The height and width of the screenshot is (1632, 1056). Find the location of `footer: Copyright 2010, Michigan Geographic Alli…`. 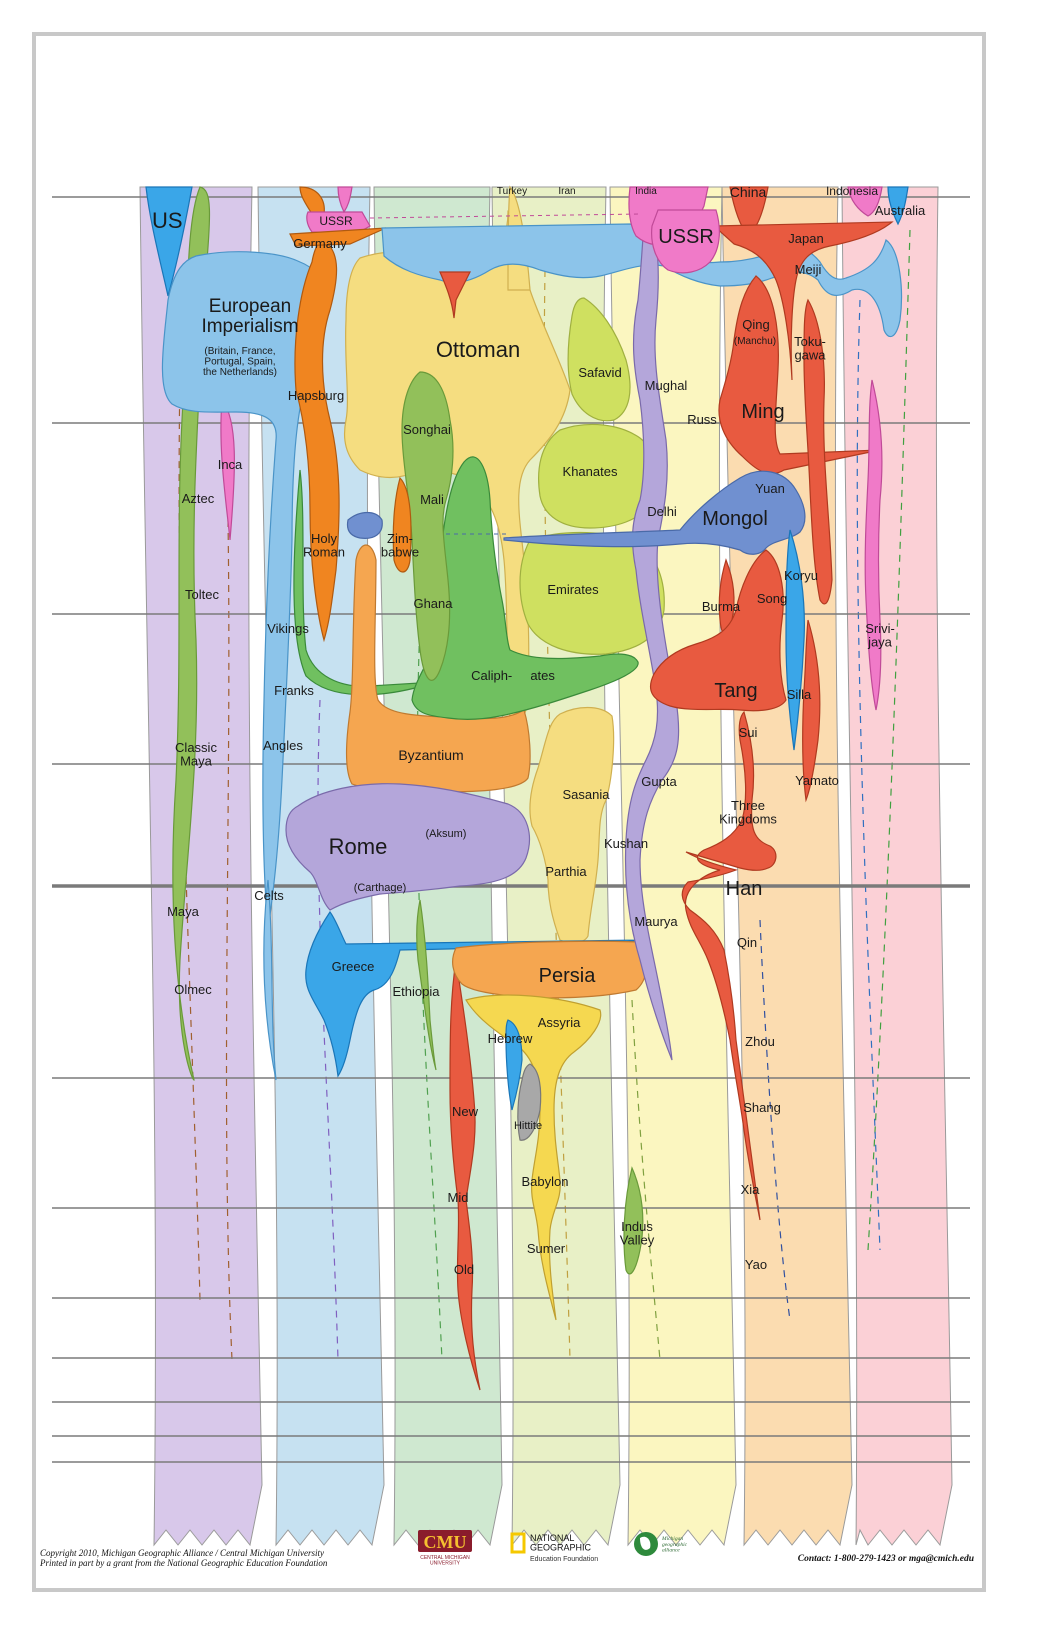

footer: Copyright 2010, Michigan Geographic Alli… is located at coordinates (506, 1549).